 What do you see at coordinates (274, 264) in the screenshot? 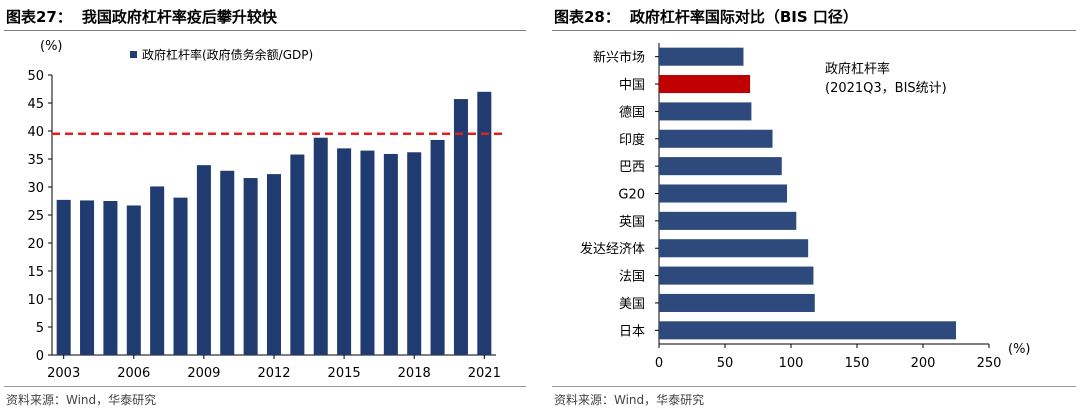
I see `bar-2012` at bounding box center [274, 264].